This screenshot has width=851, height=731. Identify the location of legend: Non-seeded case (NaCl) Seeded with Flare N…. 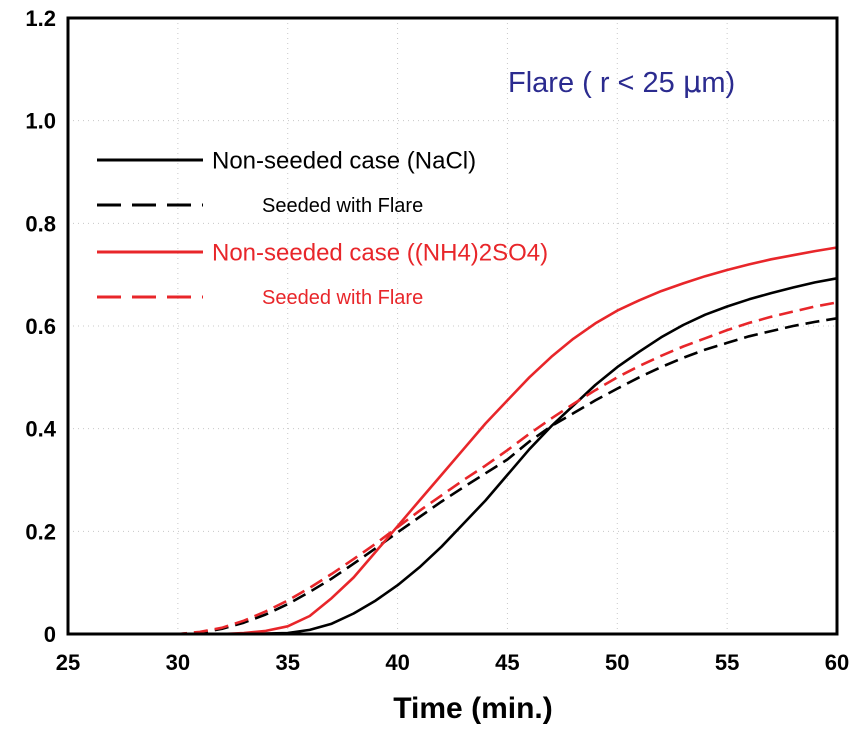
(322, 228).